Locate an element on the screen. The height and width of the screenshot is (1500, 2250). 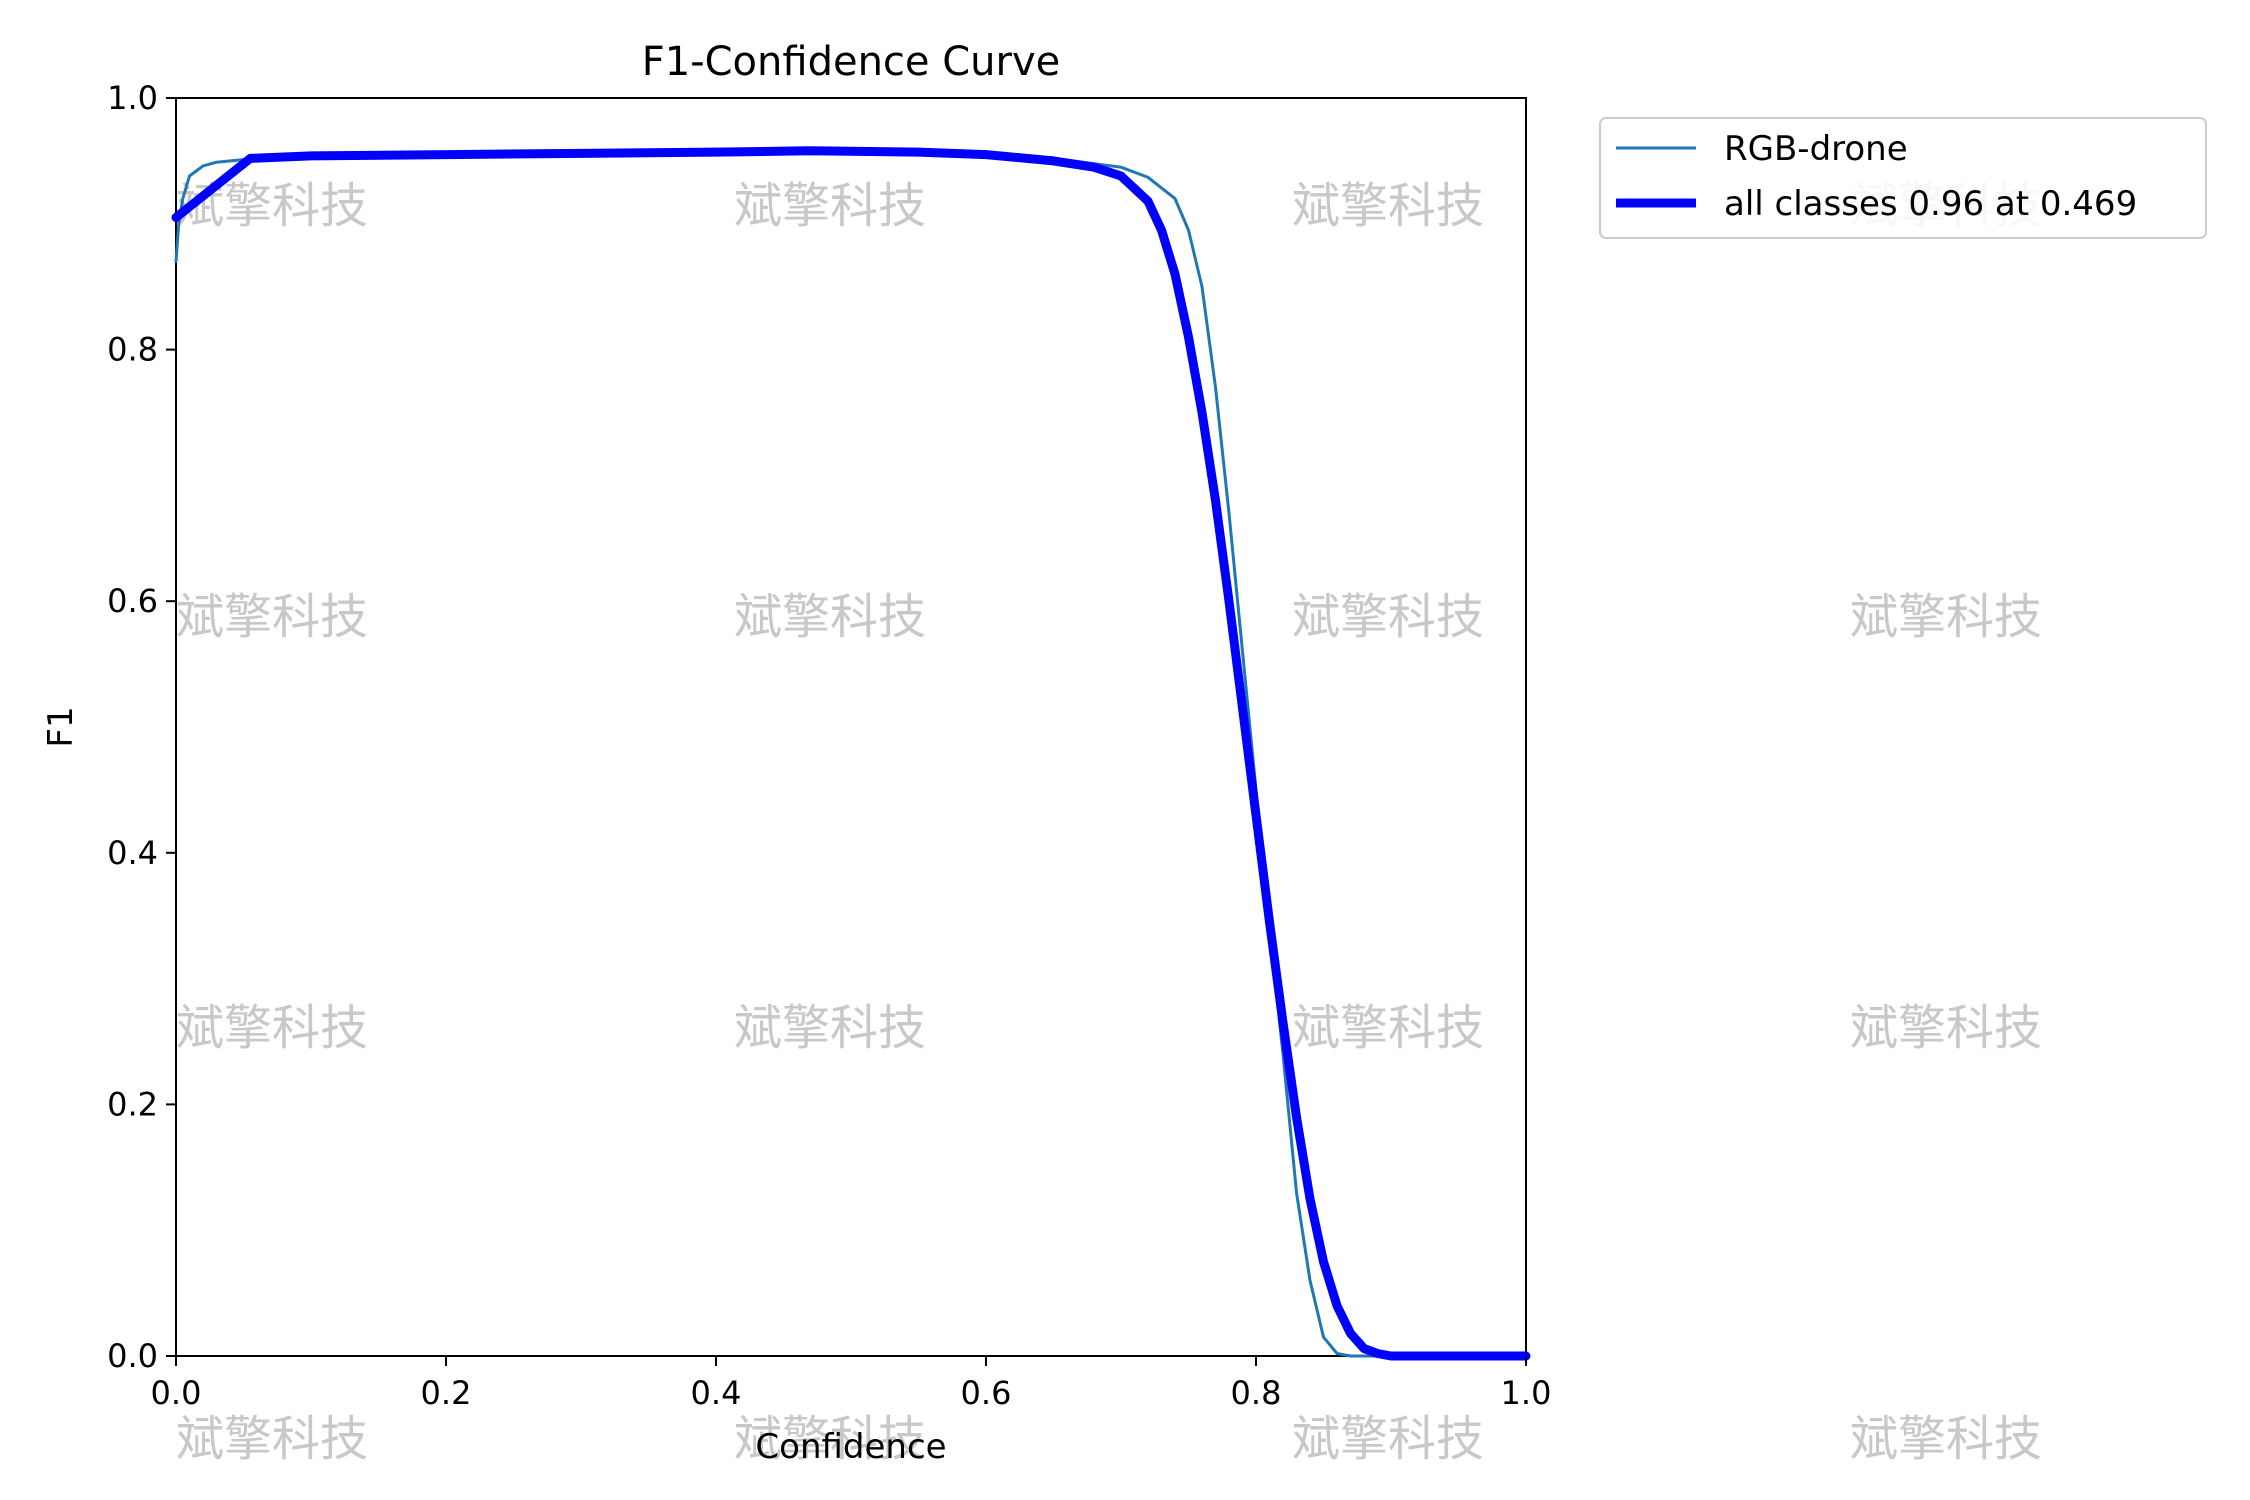
x-tick-label: 0.8 is located at coordinates (1256, 1393).